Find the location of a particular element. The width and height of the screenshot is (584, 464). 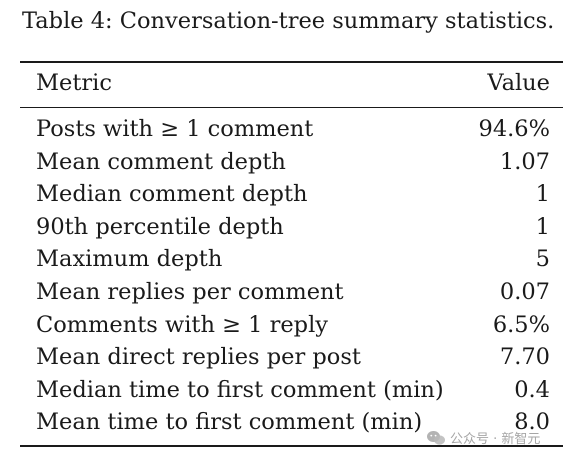

table-row: Maximum depth 5 is located at coordinates (293, 259).